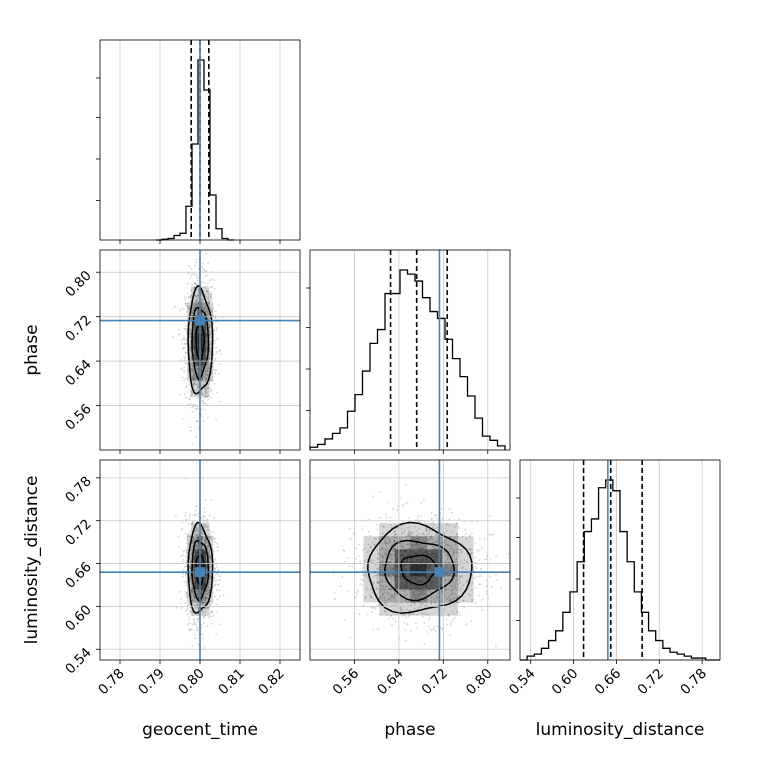  Describe the element at coordinates (651, 682) in the screenshot. I see `x-tick-label-luminosity_distance: 0.72` at that location.